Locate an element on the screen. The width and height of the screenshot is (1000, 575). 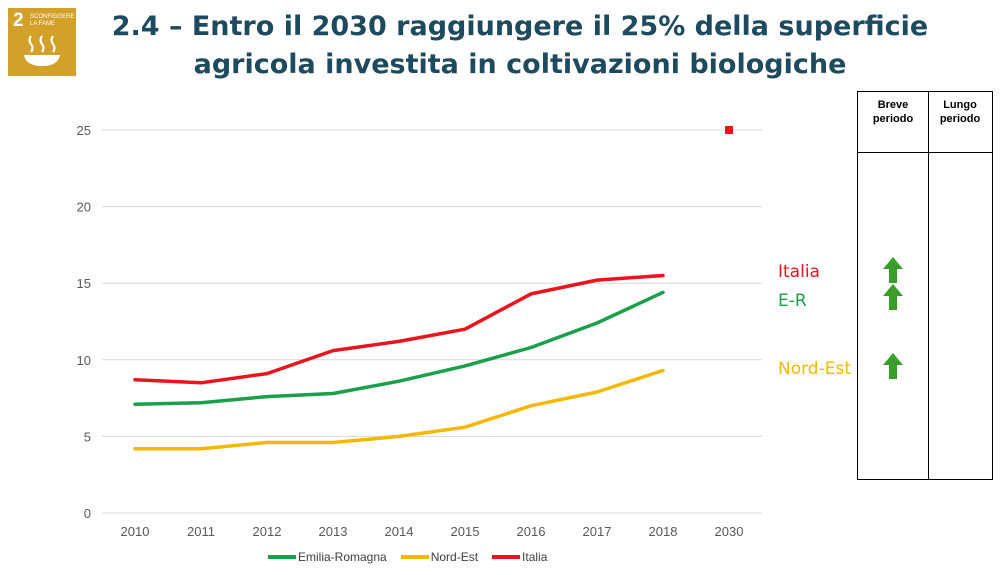
series-line-emilia-romagna is located at coordinates (399, 348).